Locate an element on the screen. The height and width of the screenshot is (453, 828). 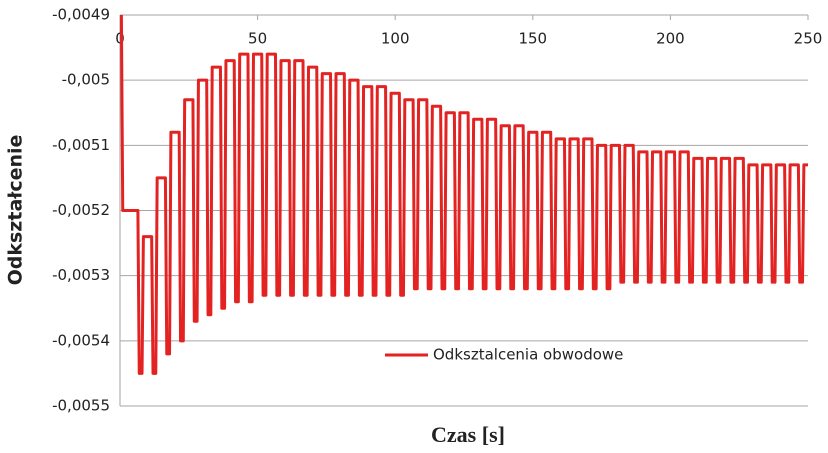
y-tick-label: -0,0053 is located at coordinates (81, 275).